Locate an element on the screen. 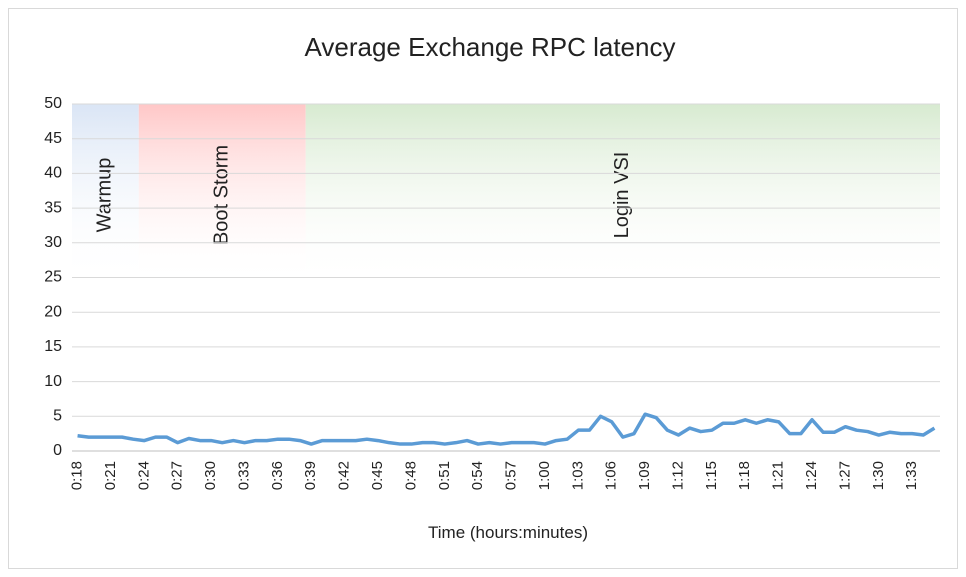 Image resolution: width=966 pixels, height=577 pixels. region-label: Login VSI is located at coordinates (622, 195).